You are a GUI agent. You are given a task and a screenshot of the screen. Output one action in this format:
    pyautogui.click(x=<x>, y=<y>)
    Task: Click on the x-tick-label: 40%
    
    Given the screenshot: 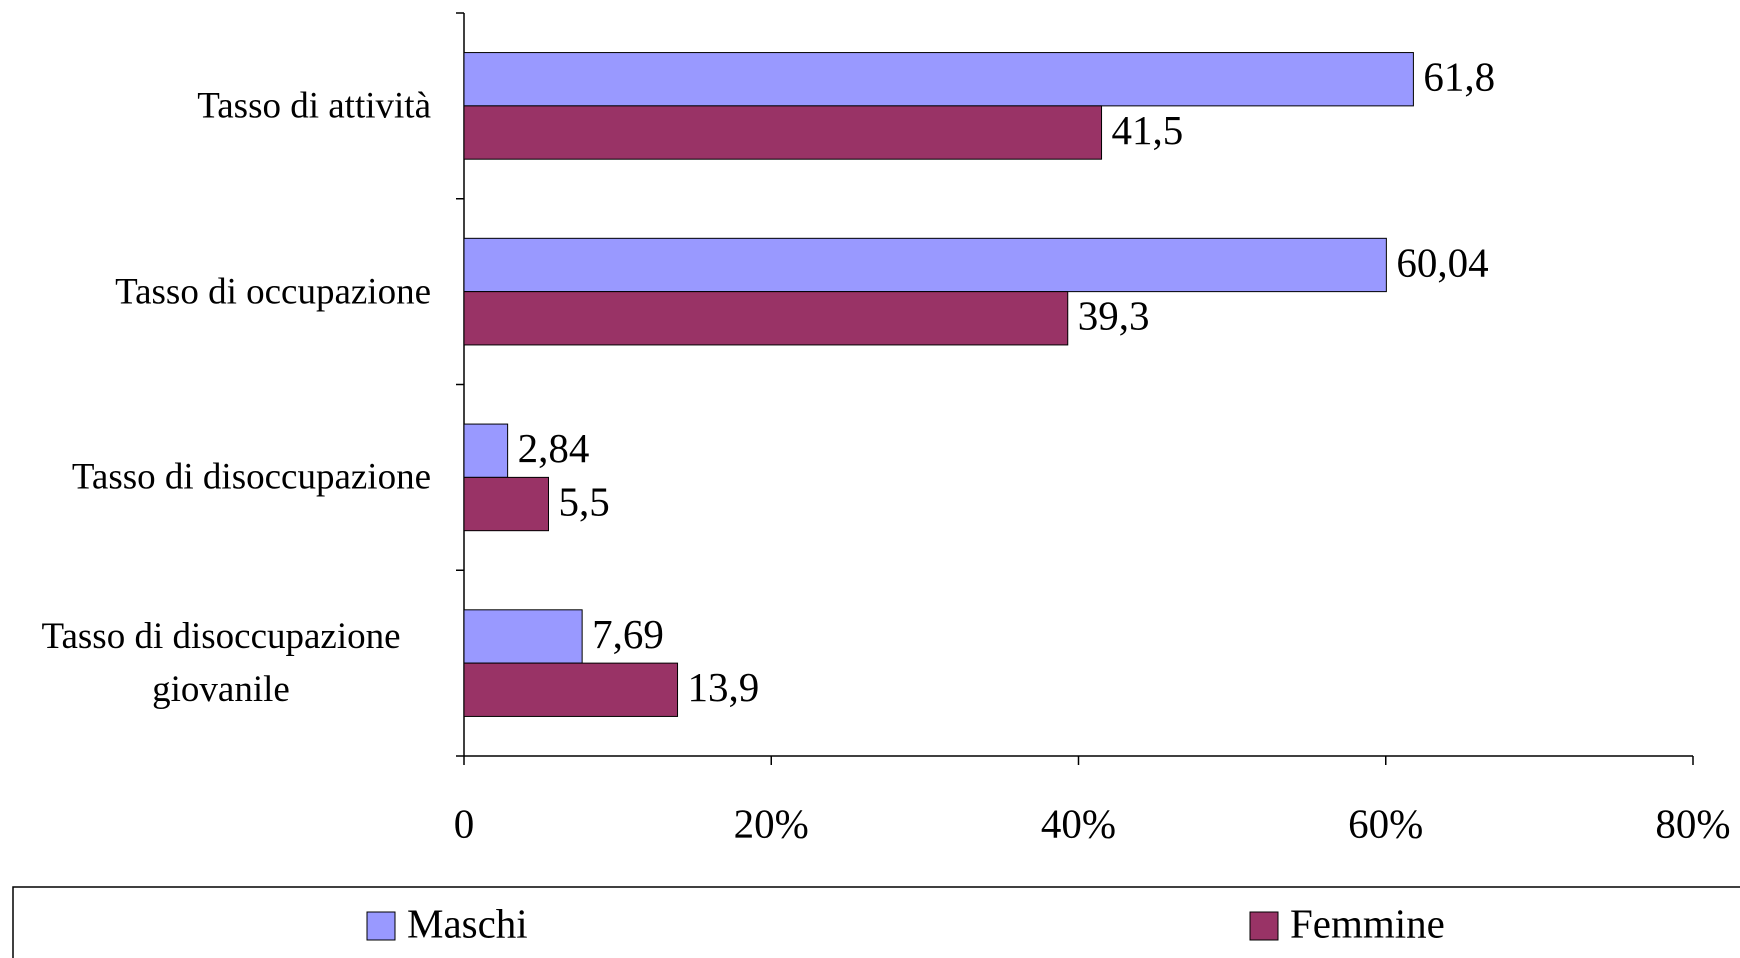 What is the action you would take?
    pyautogui.click(x=1078, y=823)
    